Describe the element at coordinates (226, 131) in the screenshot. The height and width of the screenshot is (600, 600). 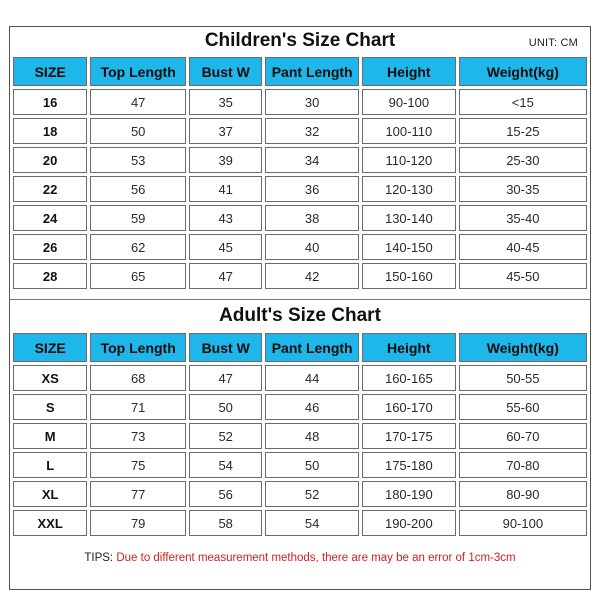
I see `cell-bust-width: 37` at that location.